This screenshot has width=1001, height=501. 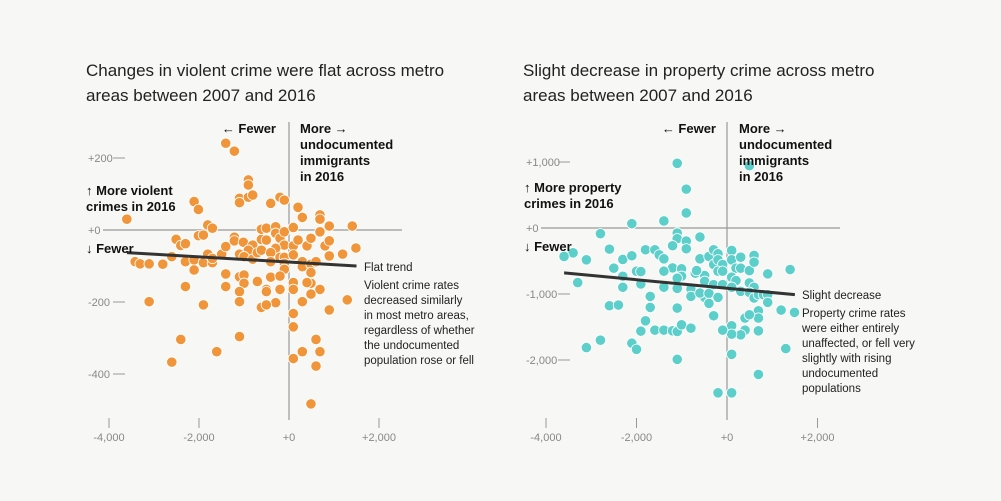 I want to click on trend-annotation-line: were either entirely, so click(x=850, y=329).